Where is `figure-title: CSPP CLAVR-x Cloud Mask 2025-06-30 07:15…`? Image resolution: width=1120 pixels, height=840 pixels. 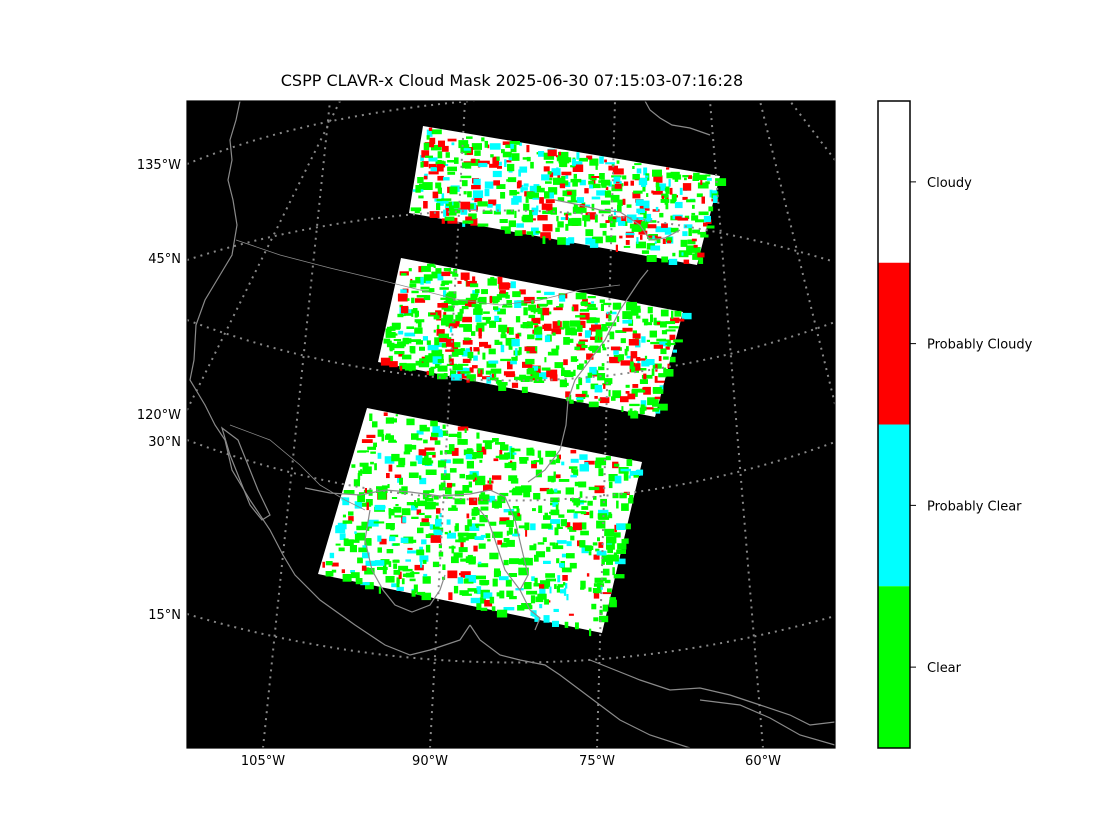
figure-title: CSPP CLAVR-x Cloud Mask 2025-06-30 07:15… is located at coordinates (512, 80).